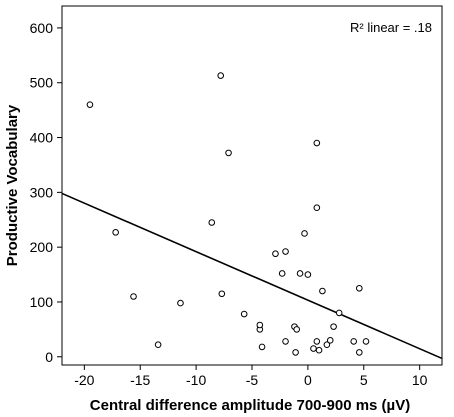  What do you see at coordinates (42, 302) in the screenshot?
I see `y-tick-label: 100` at bounding box center [42, 302].